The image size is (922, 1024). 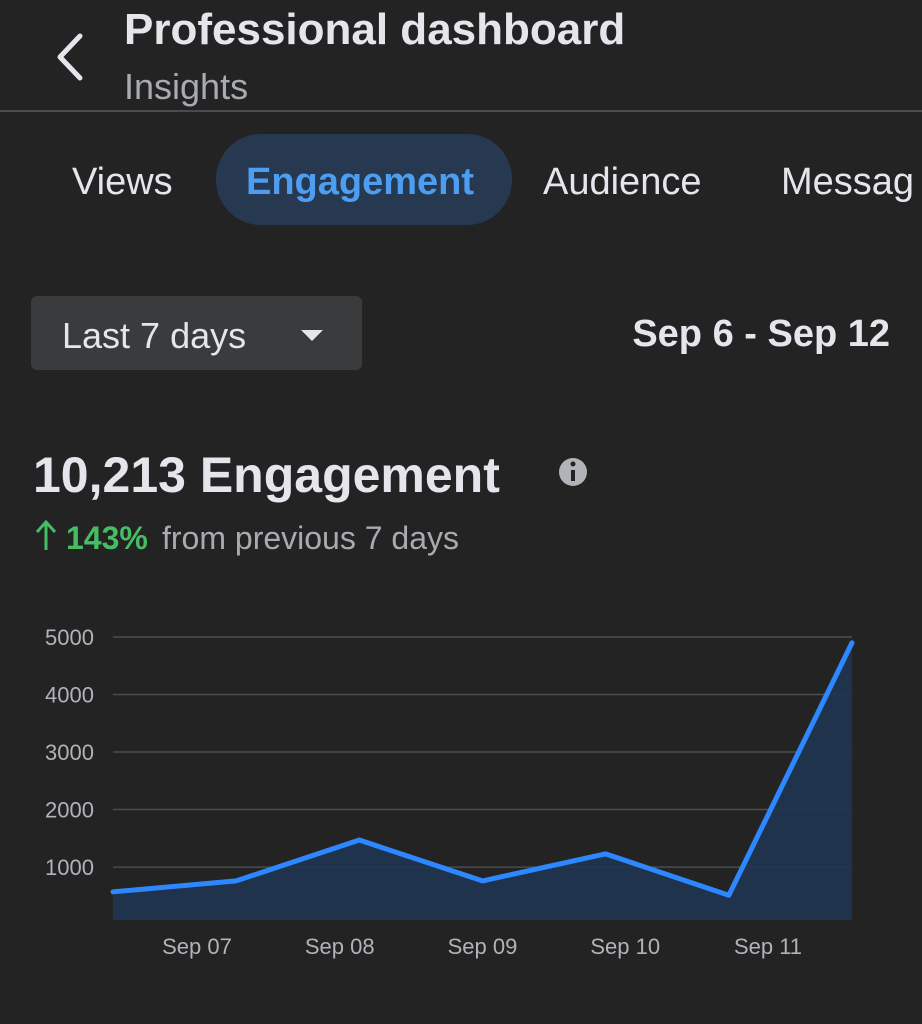 What do you see at coordinates (46, 534) in the screenshot?
I see `up-arrow` at bounding box center [46, 534].